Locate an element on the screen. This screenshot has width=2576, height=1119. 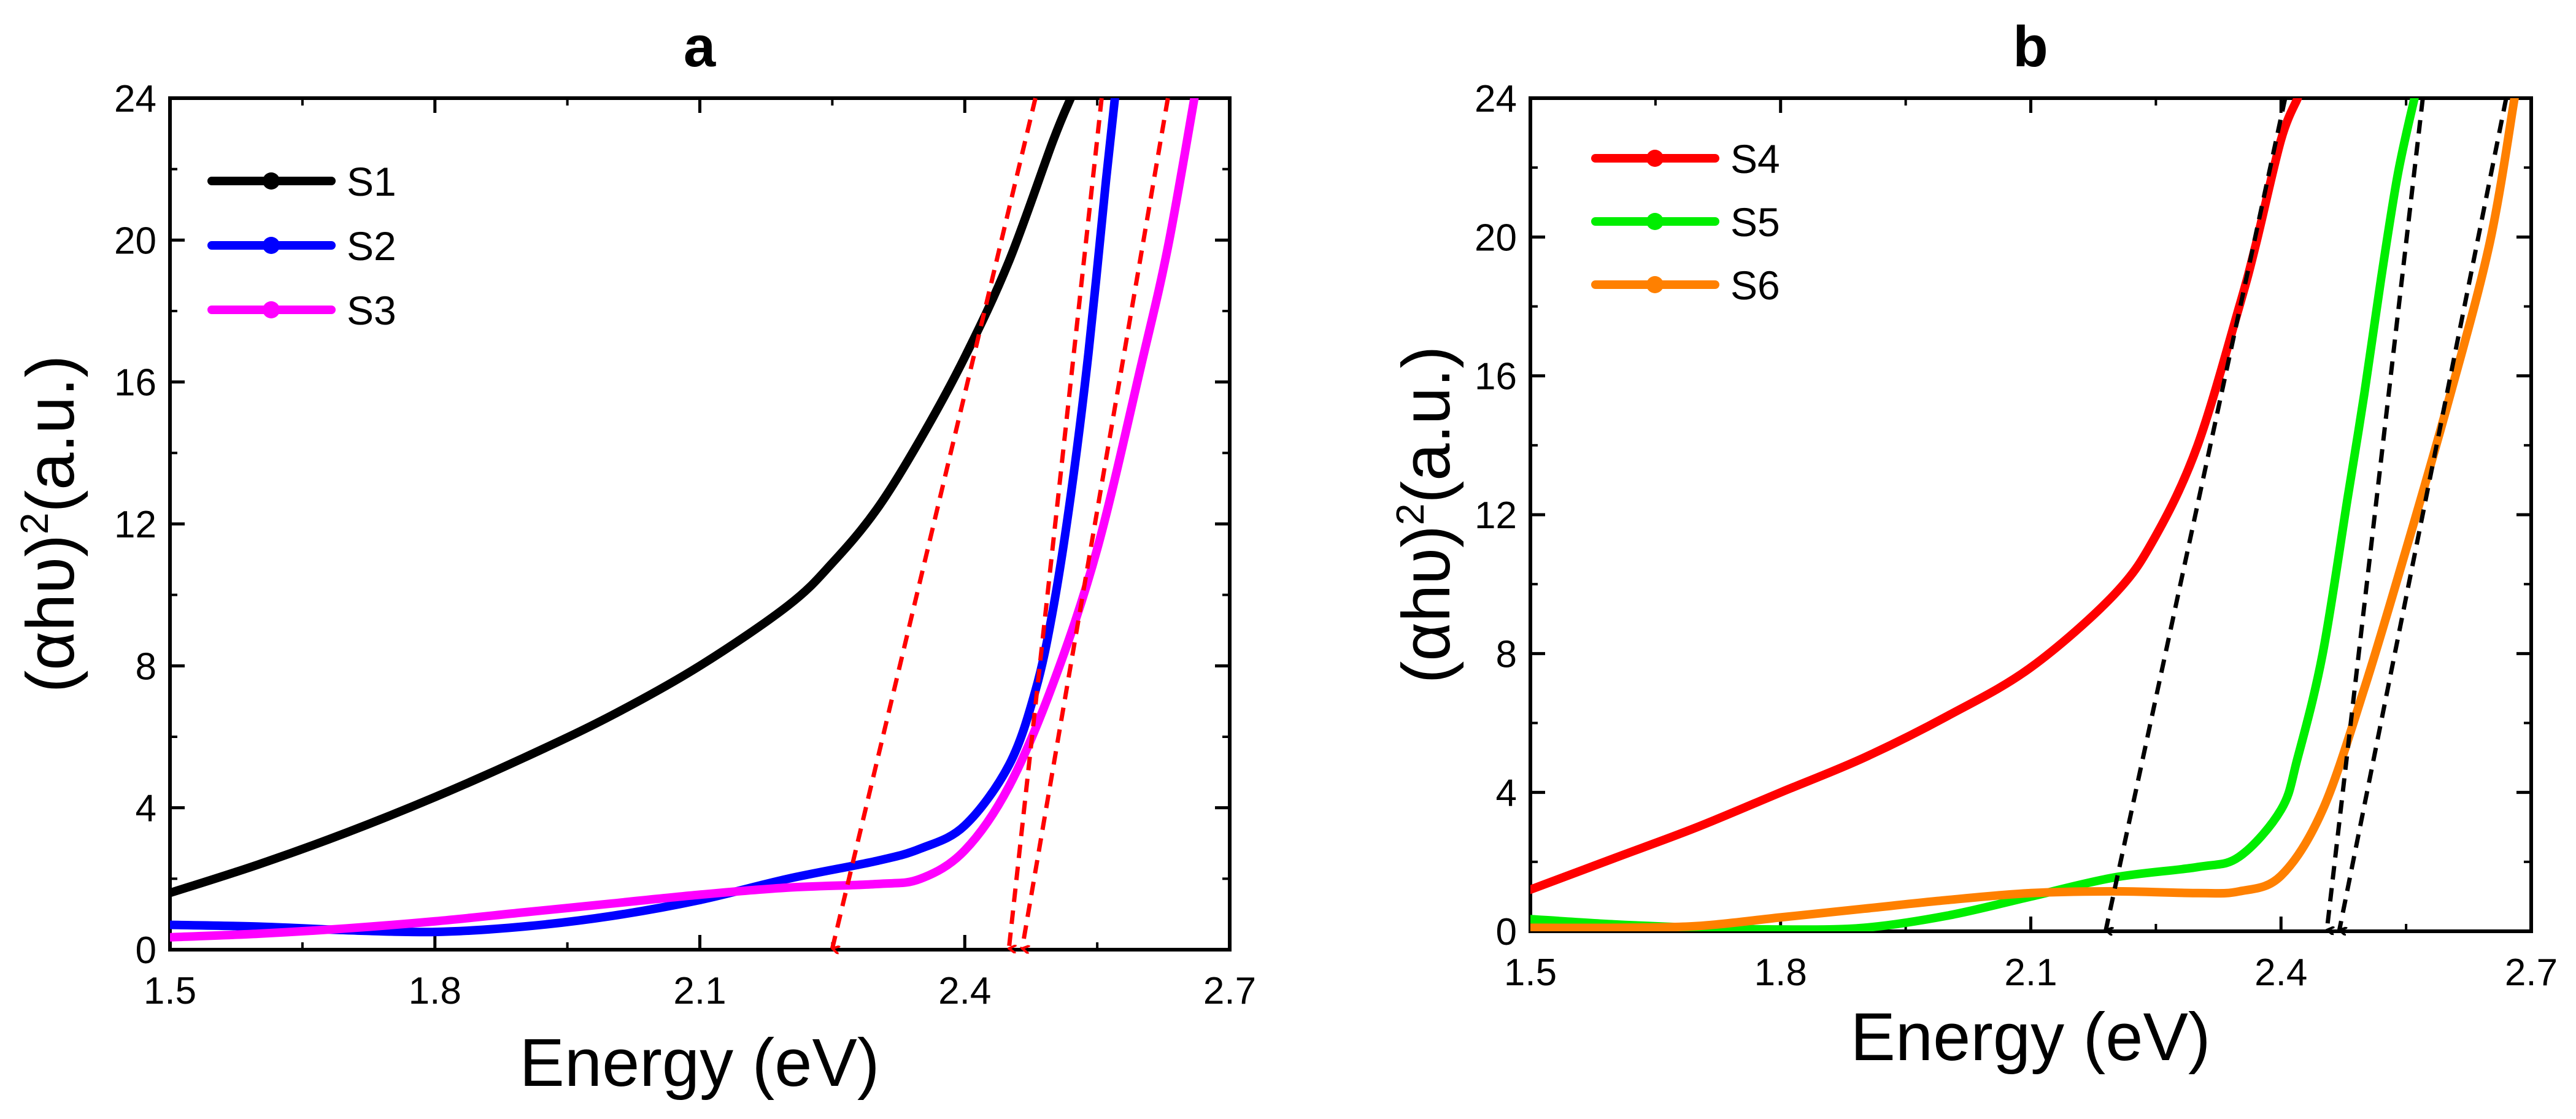
legend-label-s1: S1 is located at coordinates (371, 181).